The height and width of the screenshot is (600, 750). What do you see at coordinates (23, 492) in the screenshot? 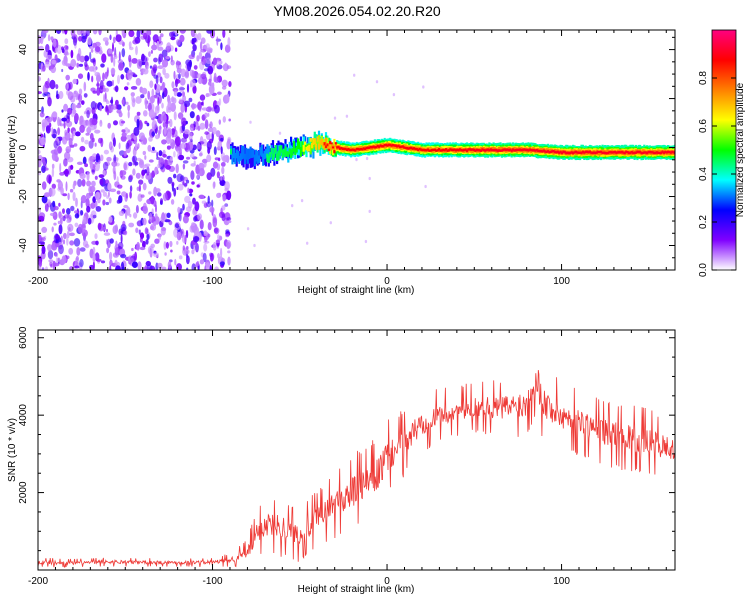
I see `y-tick-label: 2000` at bounding box center [23, 492].